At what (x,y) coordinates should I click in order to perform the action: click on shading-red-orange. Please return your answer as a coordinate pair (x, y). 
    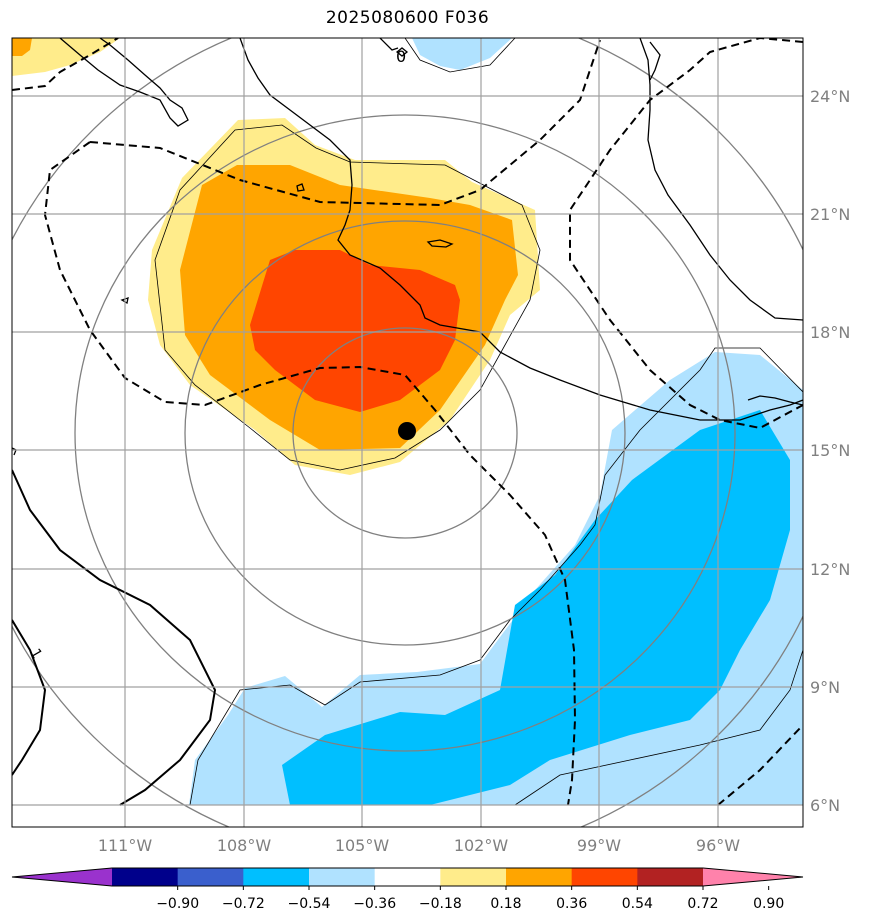
    Looking at the image, I should click on (355, 331).